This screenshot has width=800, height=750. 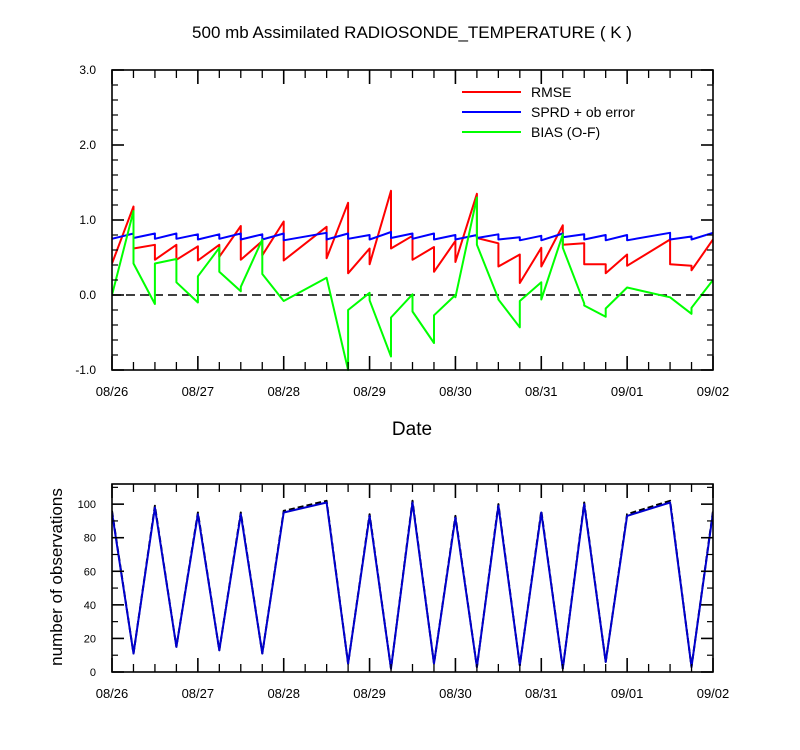 I want to click on y-tick-label: 100, so click(x=87, y=505).